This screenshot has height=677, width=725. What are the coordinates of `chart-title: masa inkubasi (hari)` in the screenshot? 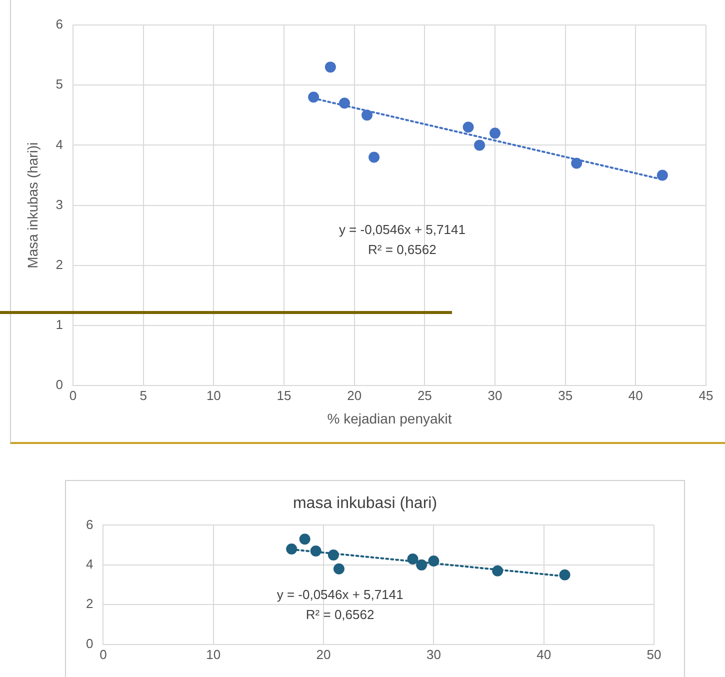 It's located at (365, 503).